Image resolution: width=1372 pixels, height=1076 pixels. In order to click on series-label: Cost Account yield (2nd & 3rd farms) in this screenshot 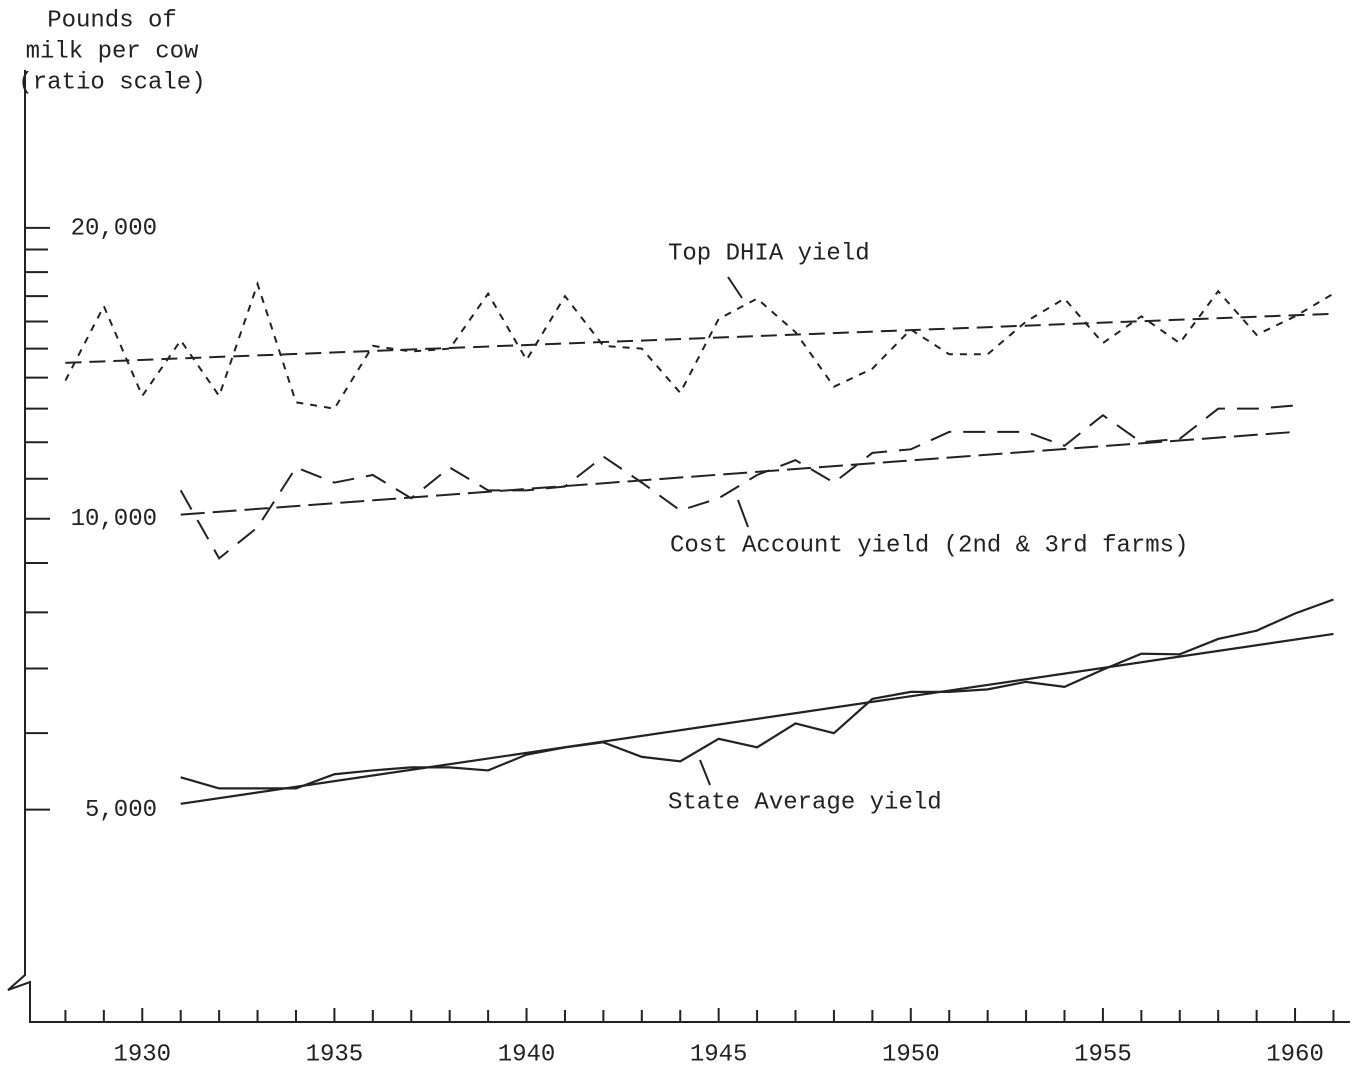, I will do `click(929, 545)`.